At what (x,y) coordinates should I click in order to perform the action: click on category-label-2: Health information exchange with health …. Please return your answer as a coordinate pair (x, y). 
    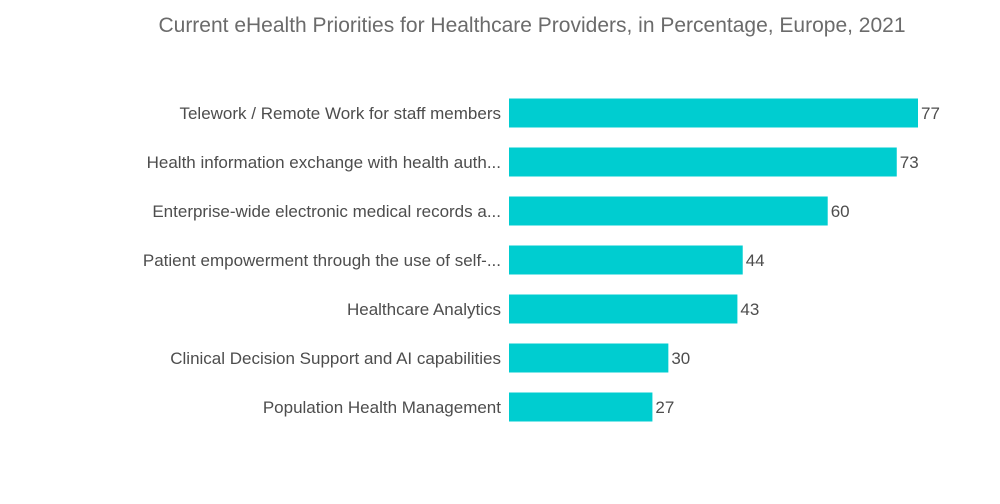
    Looking at the image, I should click on (324, 162).